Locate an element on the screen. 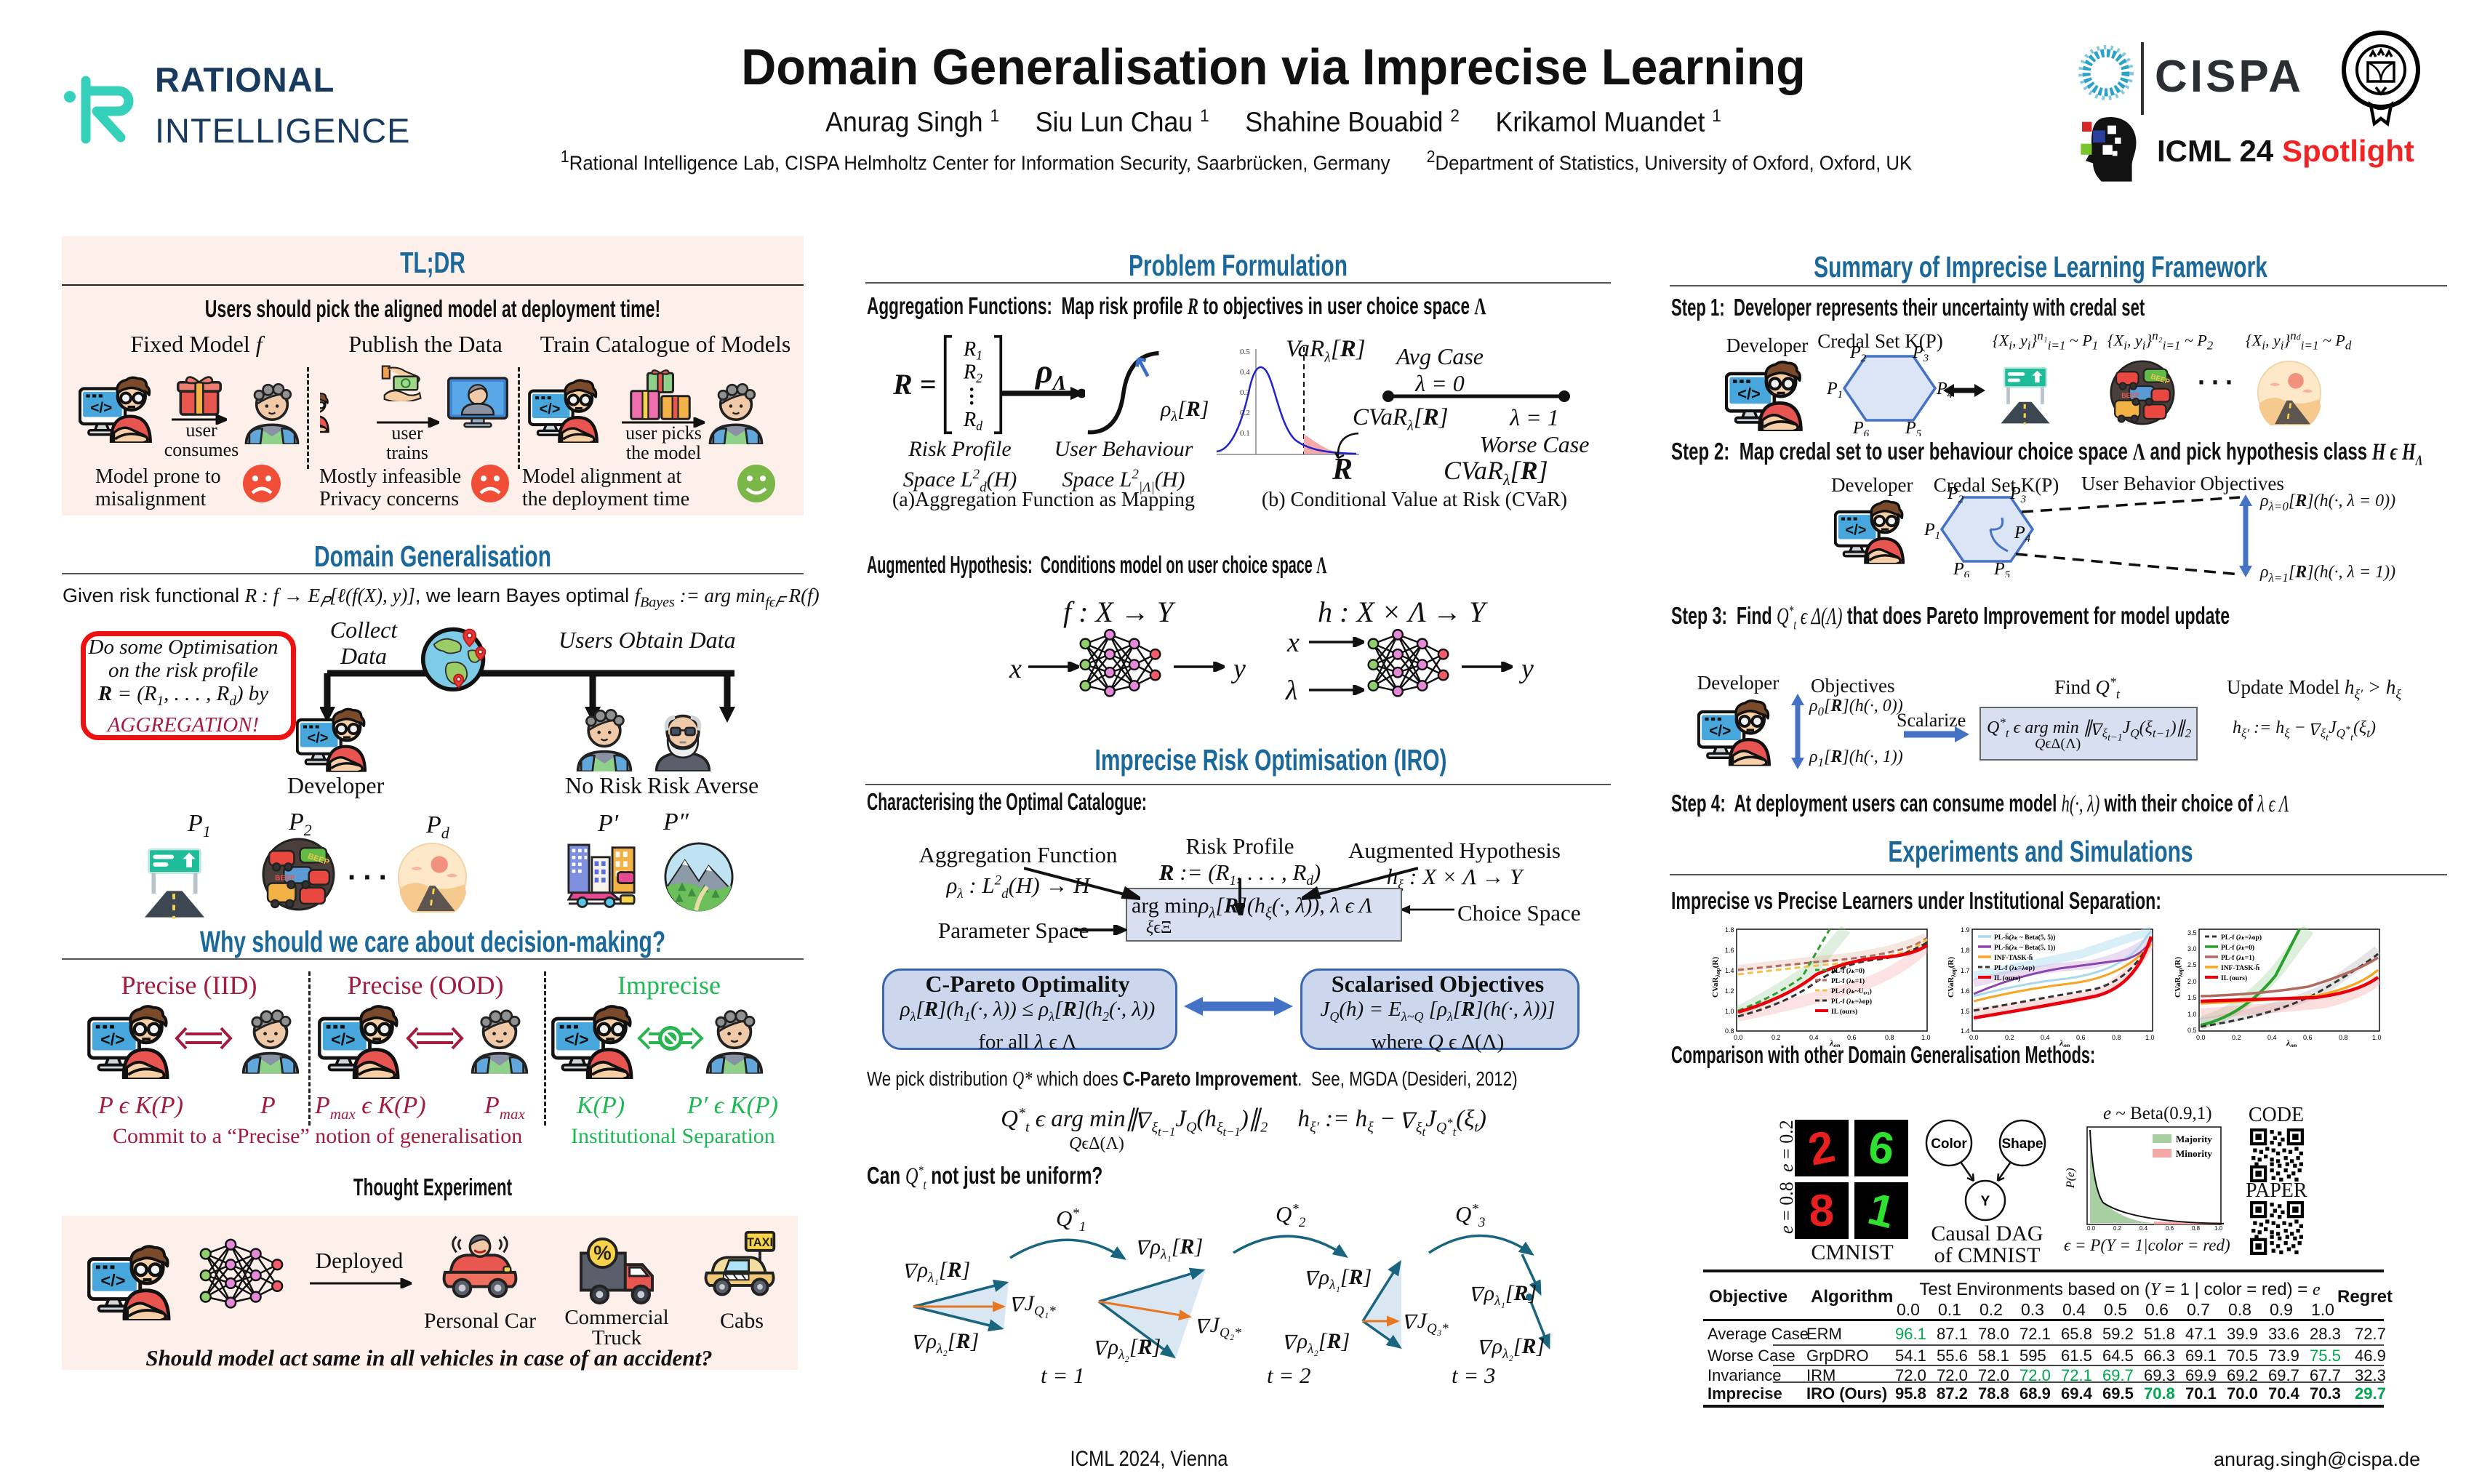  svg-text: P5 is located at coordinates (1914, 427).